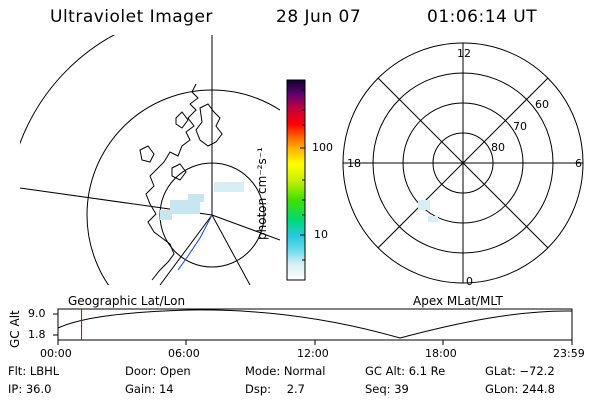 This screenshot has width=600, height=400. I want to click on coastline, so click(181, 182).